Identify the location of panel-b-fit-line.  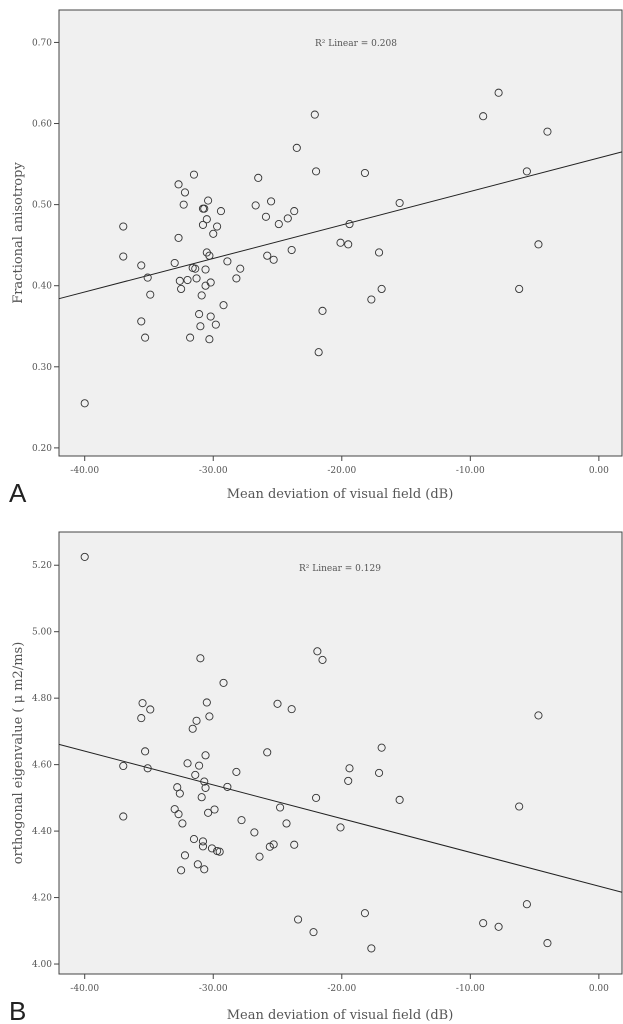
(340, 818).